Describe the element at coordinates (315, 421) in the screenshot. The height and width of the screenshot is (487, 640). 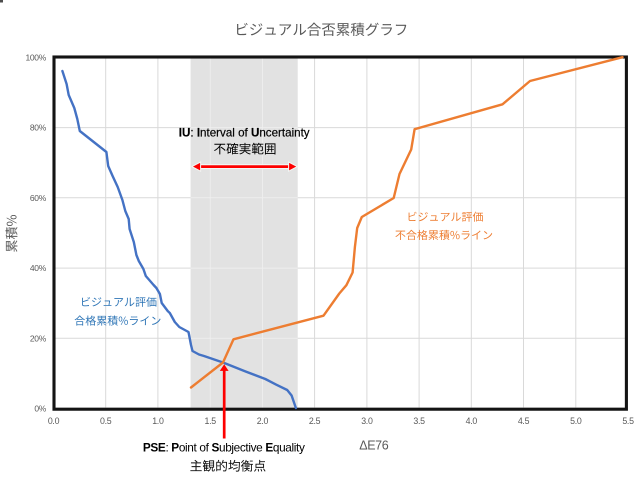
I see `svg-text: 2.5` at that location.